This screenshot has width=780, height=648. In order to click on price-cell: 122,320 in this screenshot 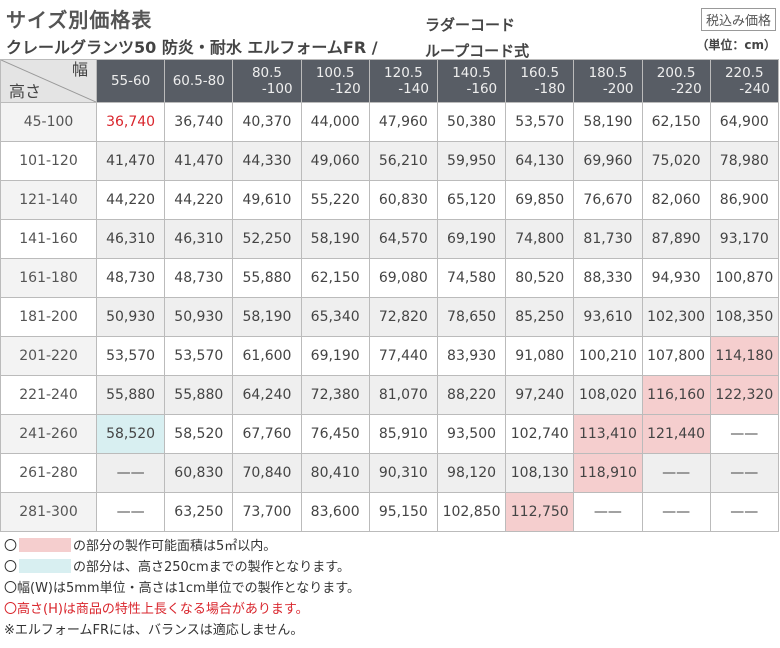, I will do `click(744, 395)`.